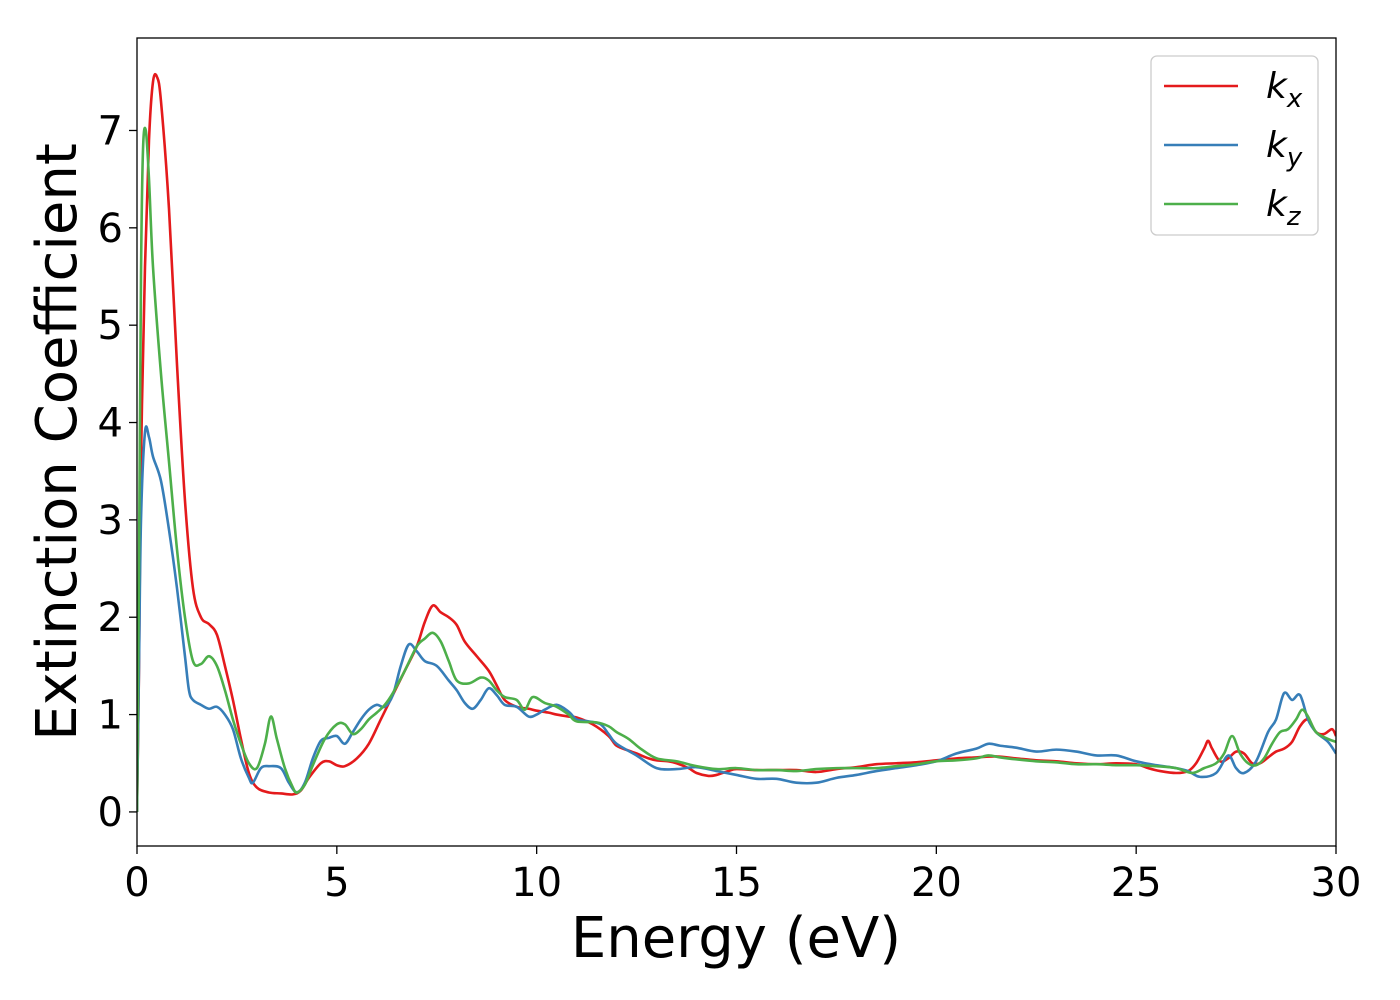 The height and width of the screenshot is (1000, 1400). What do you see at coordinates (336, 883) in the screenshot?
I see `x-tick-label: 5` at bounding box center [336, 883].